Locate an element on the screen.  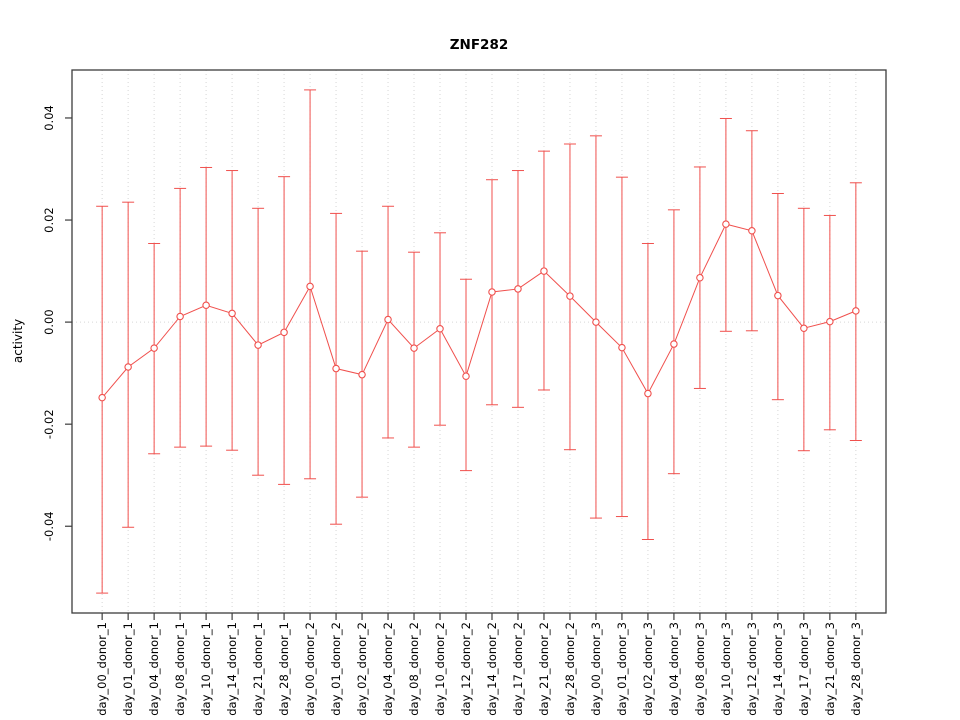
x-tick-label: day_02_donor_3 is located at coordinates (648, 669).